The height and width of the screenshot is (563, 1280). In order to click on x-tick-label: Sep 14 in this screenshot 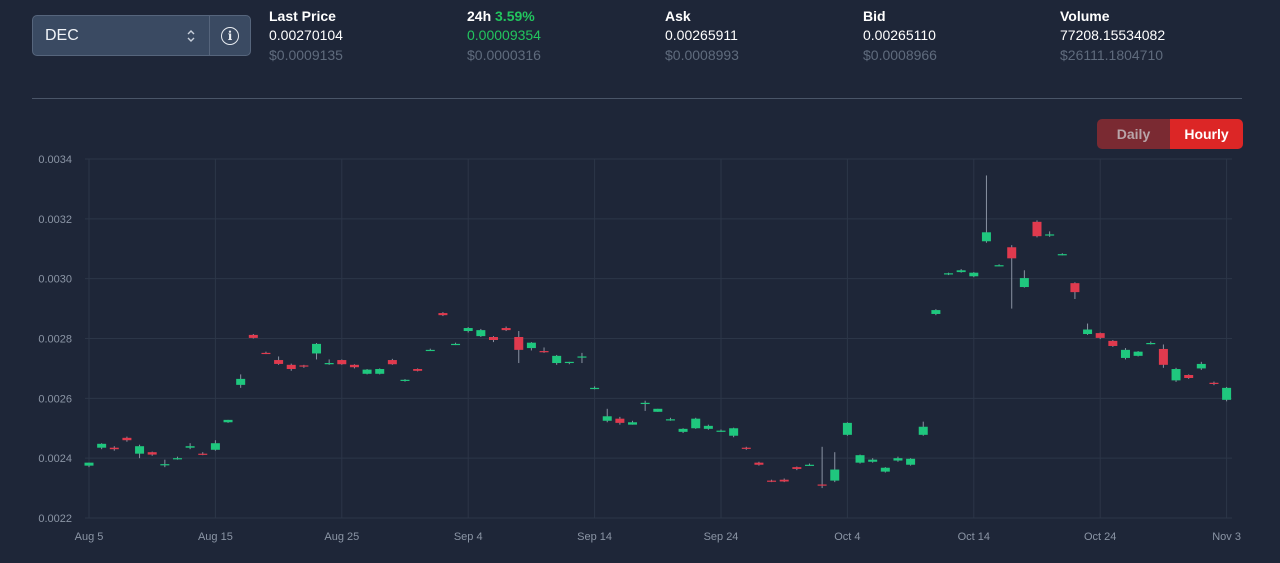, I will do `click(594, 537)`.